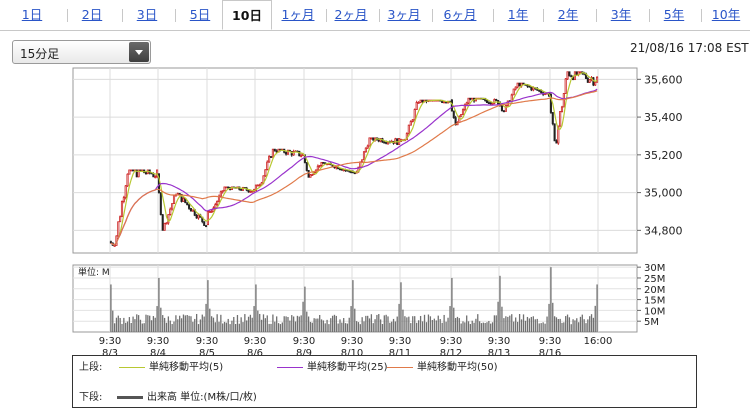  Describe the element at coordinates (351, 15) in the screenshot. I see `tab-7: 2ヶ月` at that location.